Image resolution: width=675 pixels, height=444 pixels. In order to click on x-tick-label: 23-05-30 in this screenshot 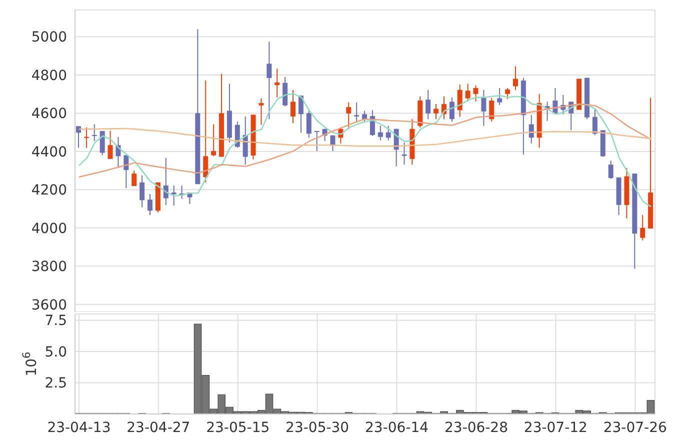, I will do `click(318, 428)`.